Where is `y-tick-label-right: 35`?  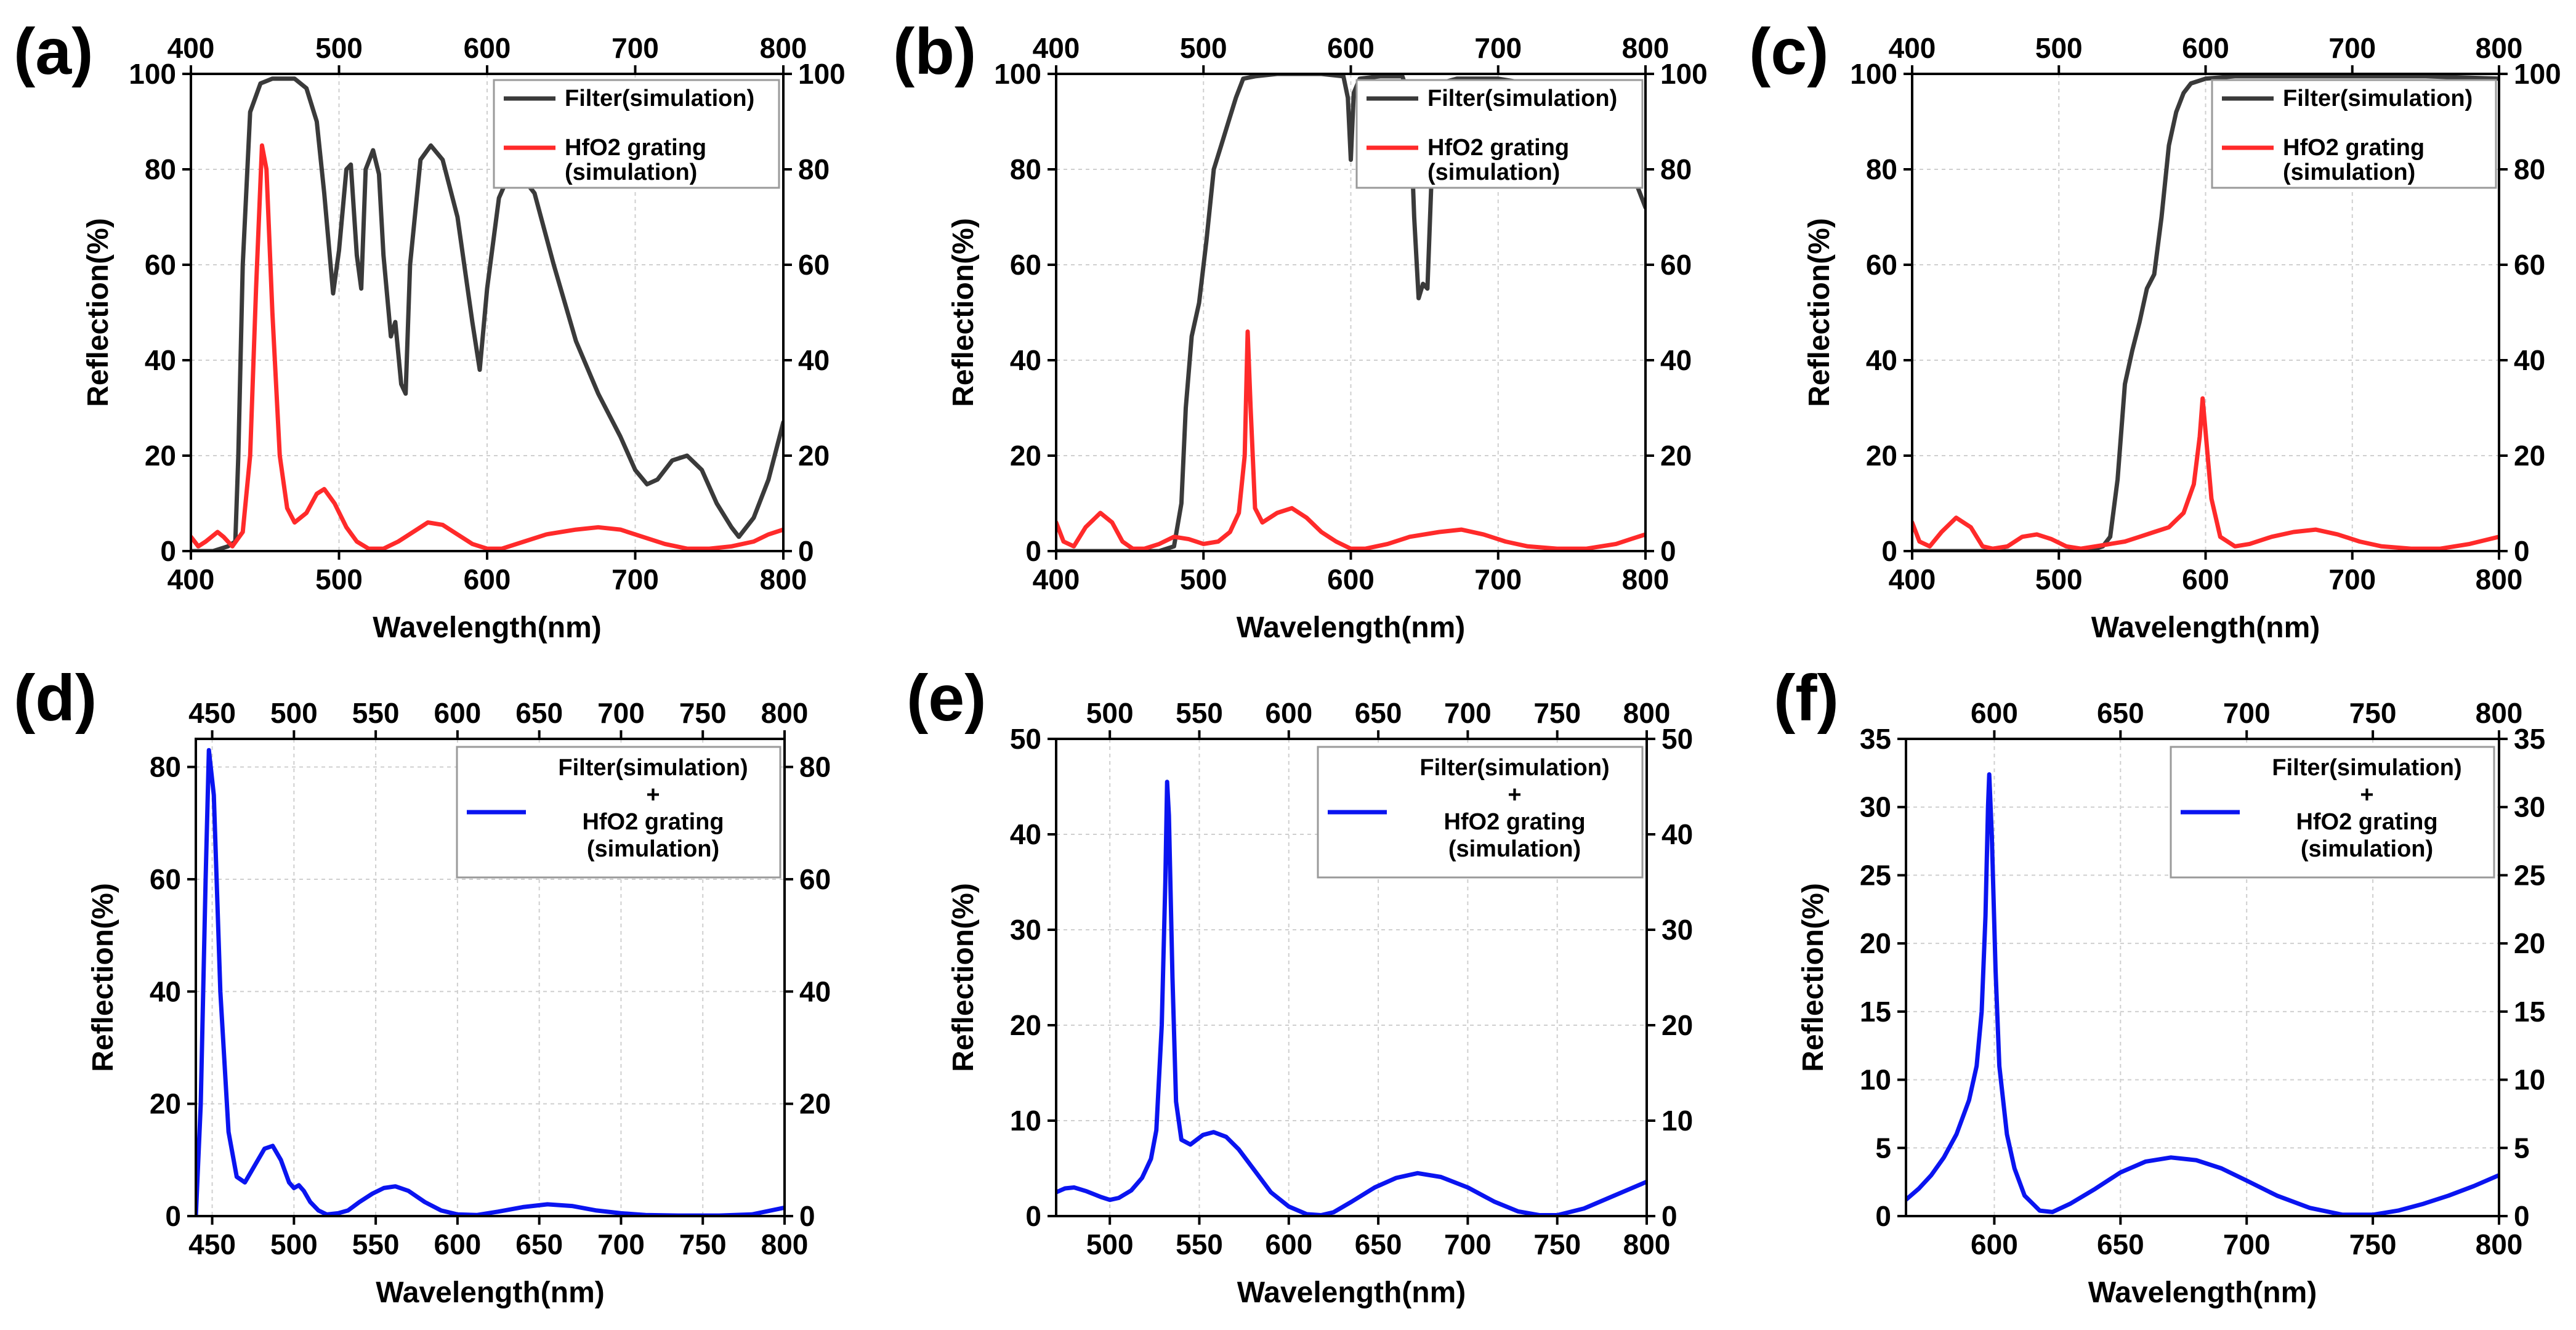
y-tick-label-right: 35 is located at coordinates (2529, 739).